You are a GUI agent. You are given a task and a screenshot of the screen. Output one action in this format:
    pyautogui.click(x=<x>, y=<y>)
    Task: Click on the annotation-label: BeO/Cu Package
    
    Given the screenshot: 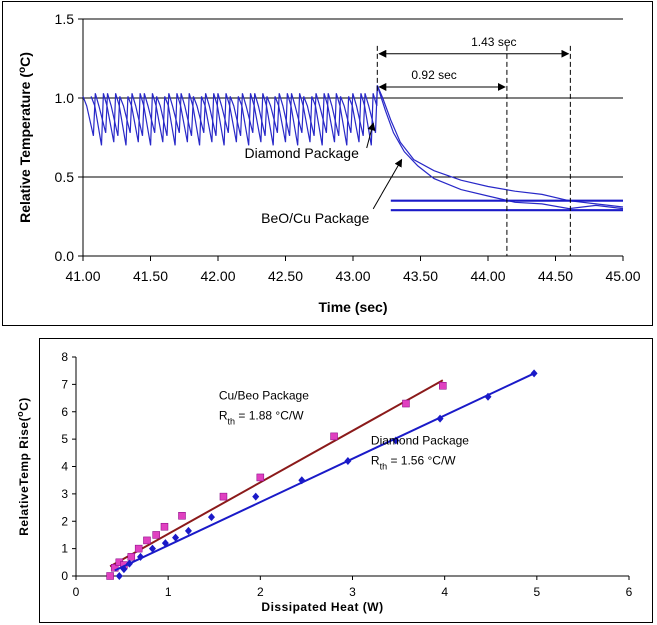 What is the action you would take?
    pyautogui.click(x=315, y=218)
    